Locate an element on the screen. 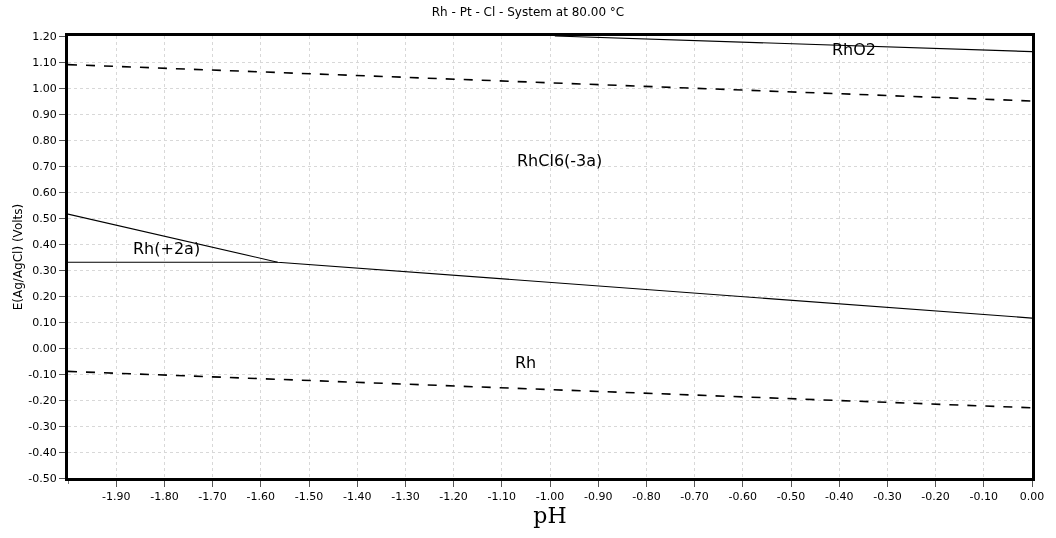  y-tick-label: 0.90 is located at coordinates (44, 114).